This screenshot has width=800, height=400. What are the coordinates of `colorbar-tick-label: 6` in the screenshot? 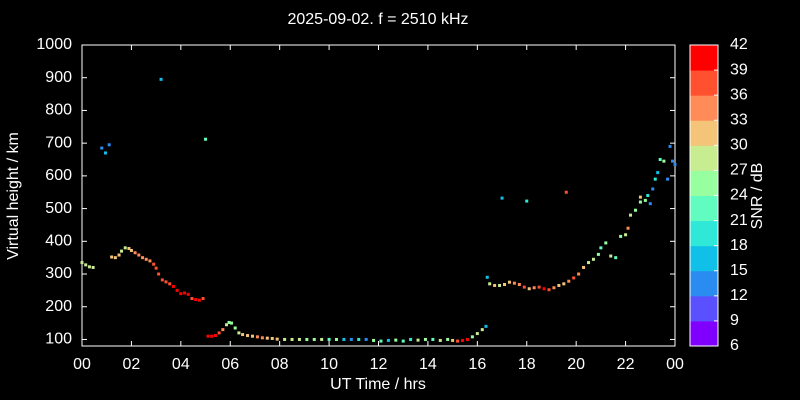 It's located at (734, 345).